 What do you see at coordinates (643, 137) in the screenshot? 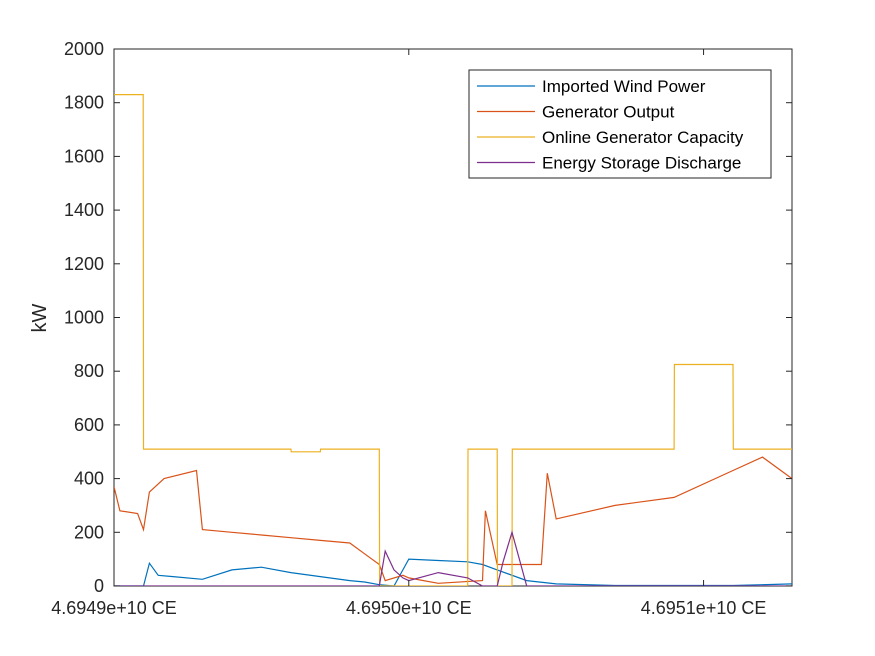
I see `legend-label-2: Online Generator Capacity` at bounding box center [643, 137].